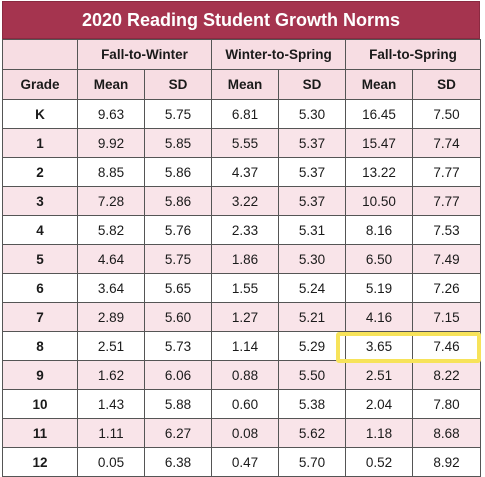 Image resolution: width=485 pixels, height=477 pixels. What do you see at coordinates (111, 404) in the screenshot?
I see `value-cell: 1.43` at bounding box center [111, 404].